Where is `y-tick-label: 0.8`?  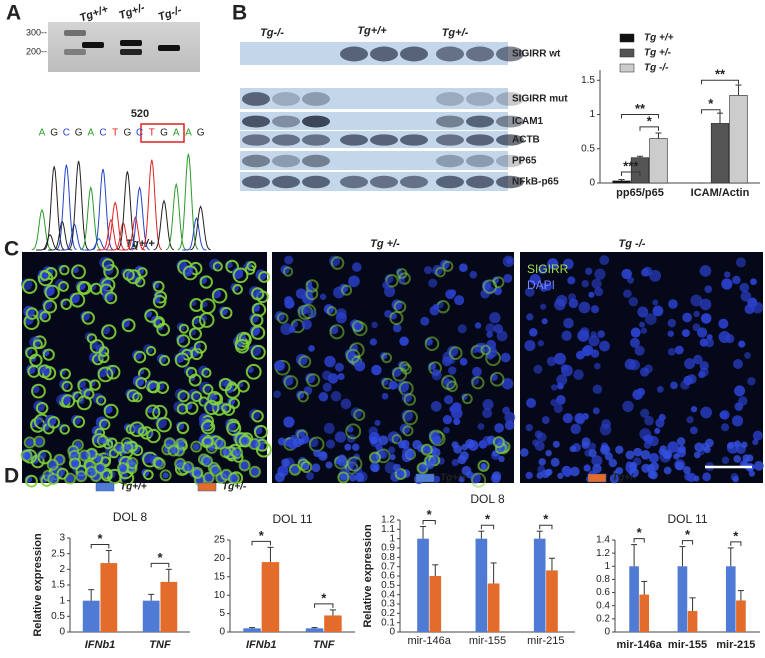 y-tick-label: 0.8 is located at coordinates (603, 579).